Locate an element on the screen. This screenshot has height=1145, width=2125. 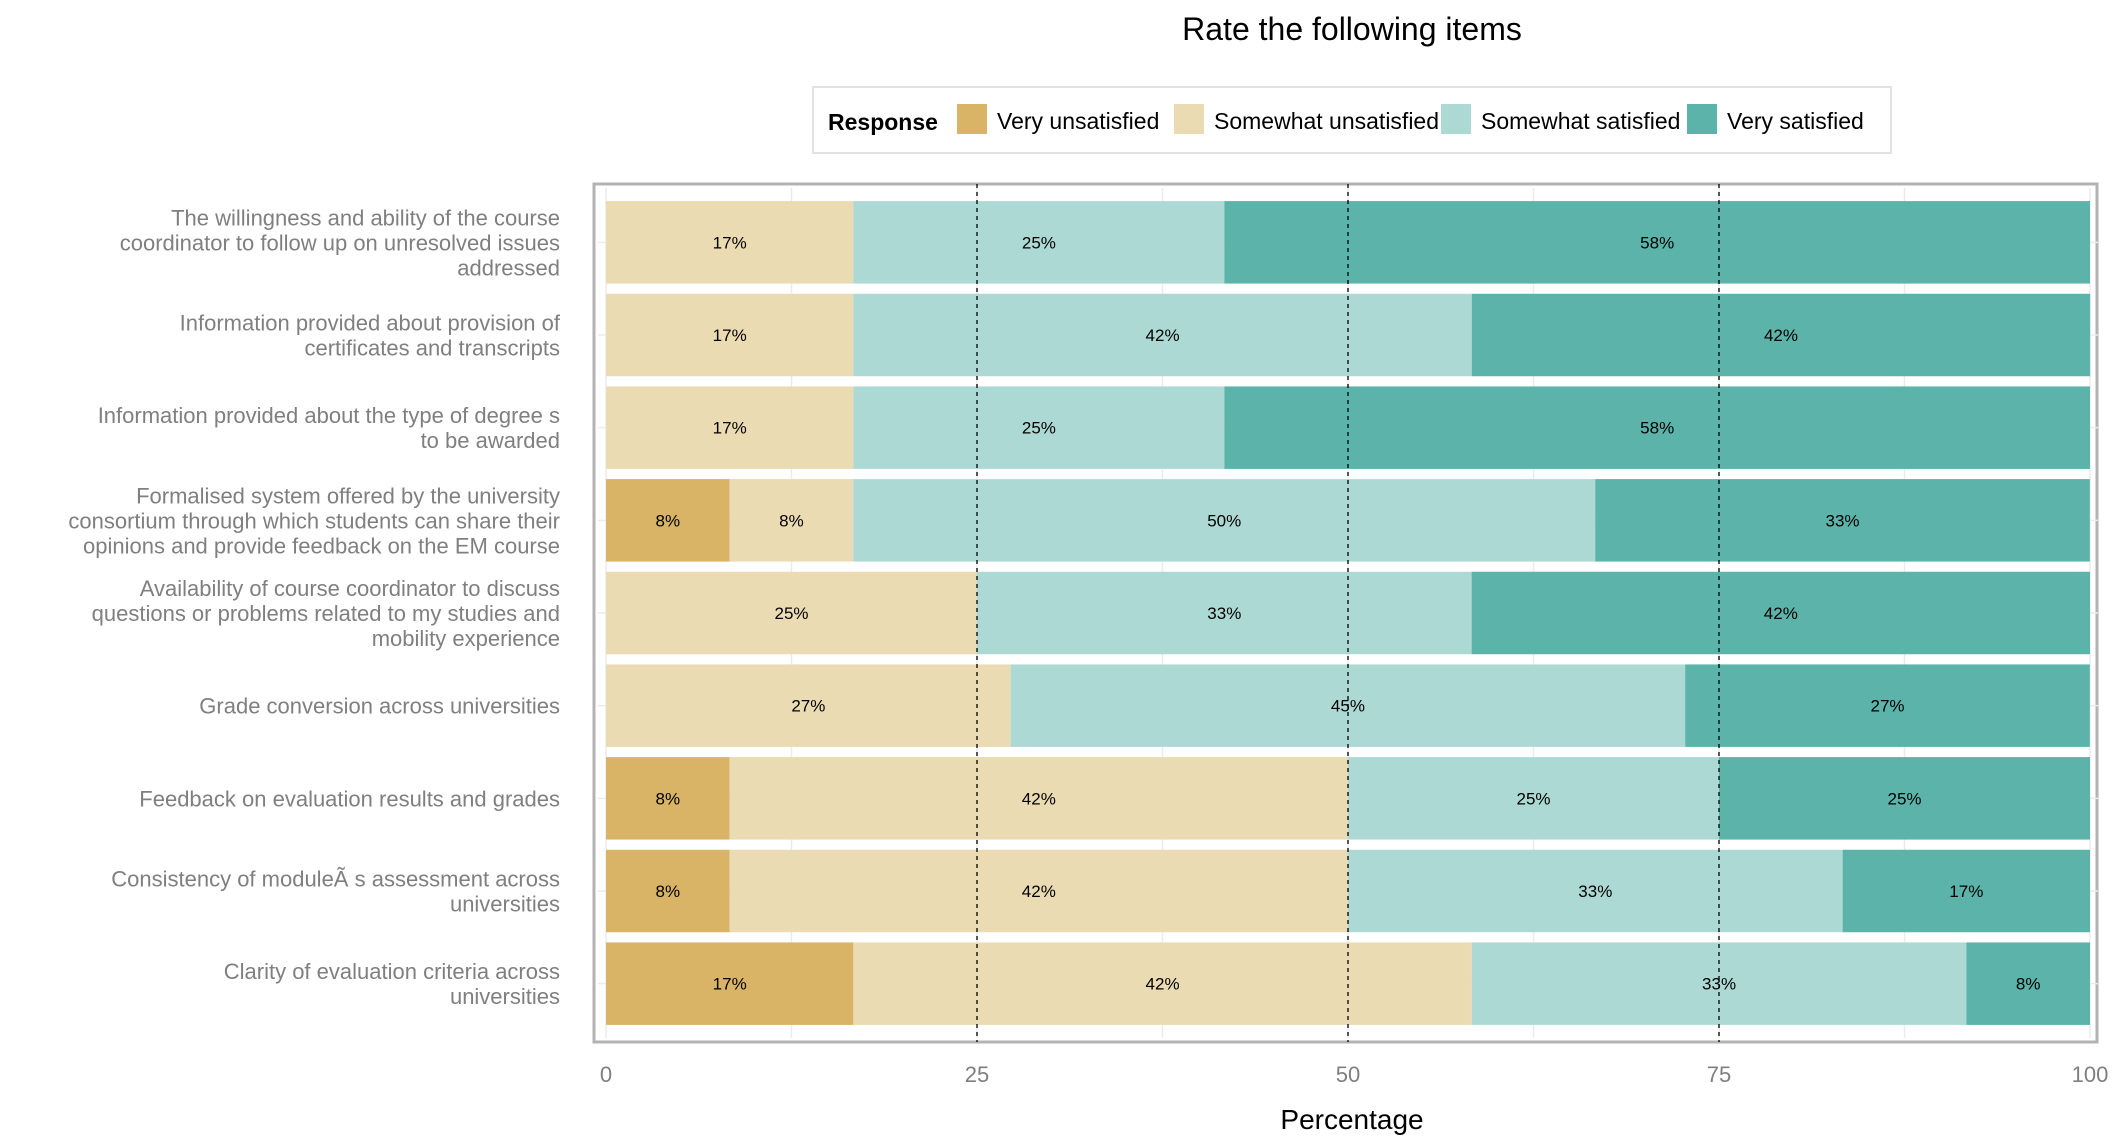
category-label: Grade conversion across universities is located at coordinates (379, 706).